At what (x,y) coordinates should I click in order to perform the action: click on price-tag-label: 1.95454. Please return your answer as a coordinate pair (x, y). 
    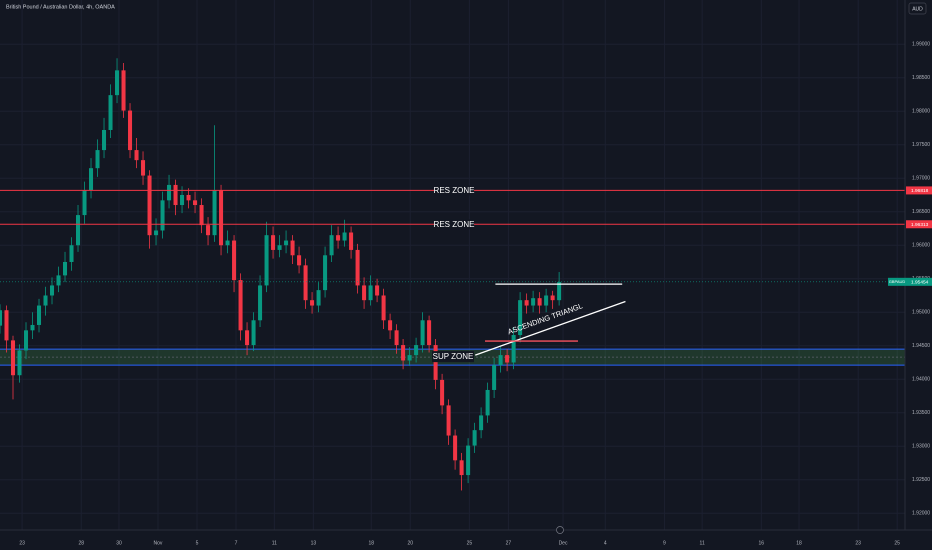
    Looking at the image, I should click on (920, 282).